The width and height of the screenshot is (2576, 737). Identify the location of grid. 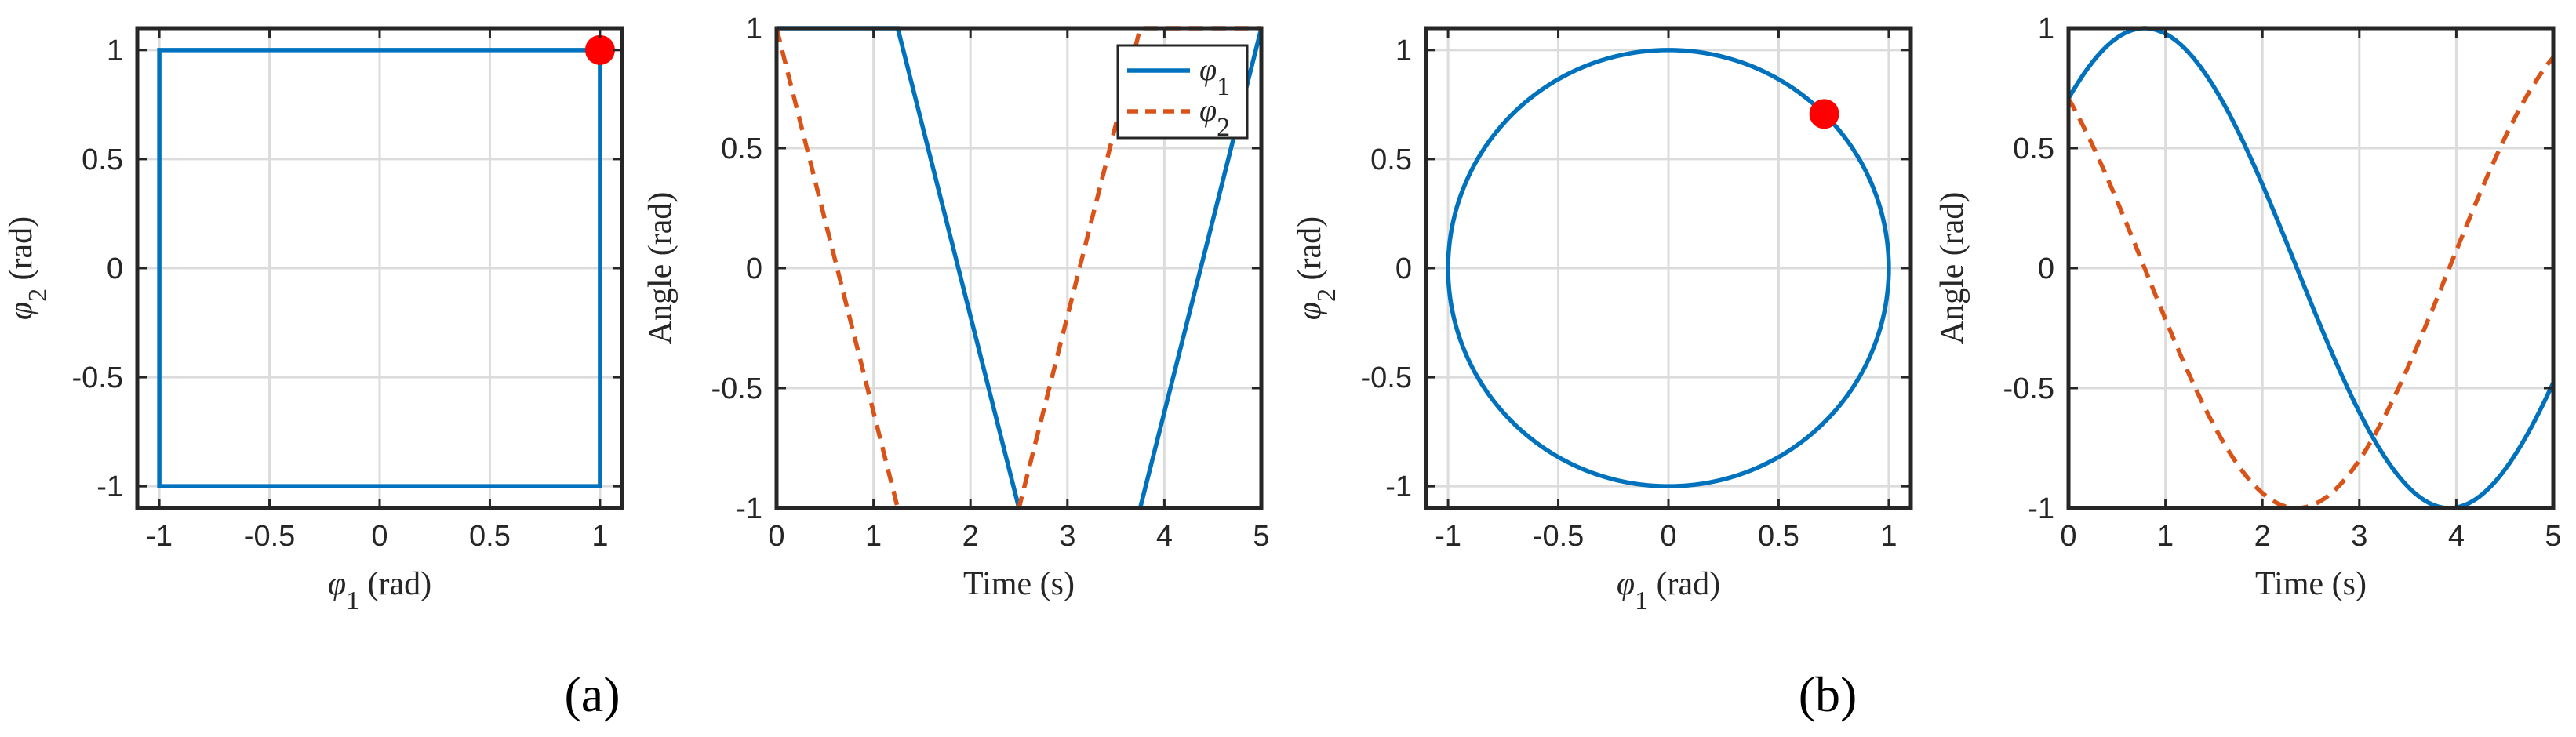
(1668, 268).